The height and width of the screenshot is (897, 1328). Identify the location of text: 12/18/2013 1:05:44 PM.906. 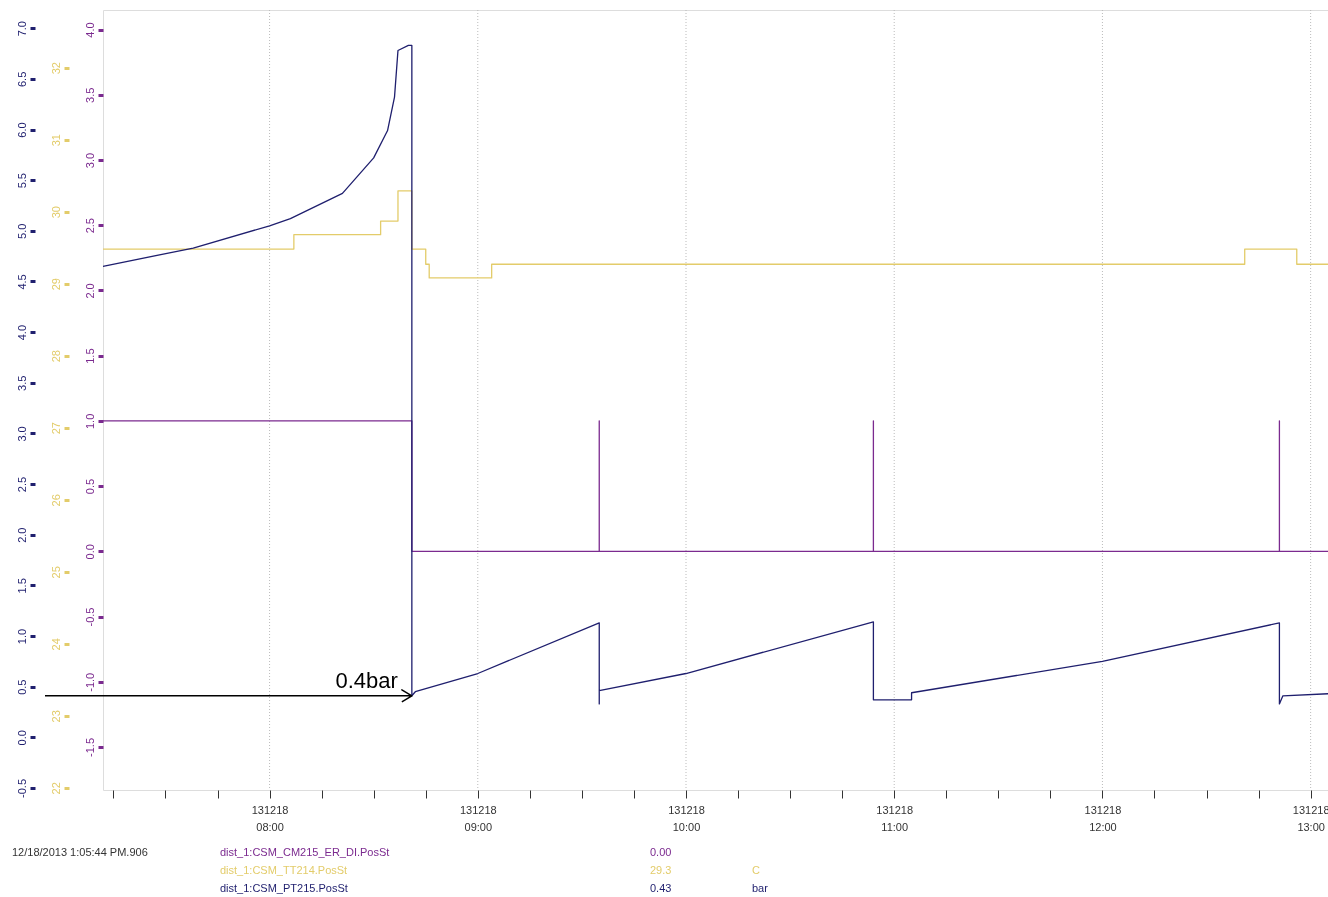
(80, 852).